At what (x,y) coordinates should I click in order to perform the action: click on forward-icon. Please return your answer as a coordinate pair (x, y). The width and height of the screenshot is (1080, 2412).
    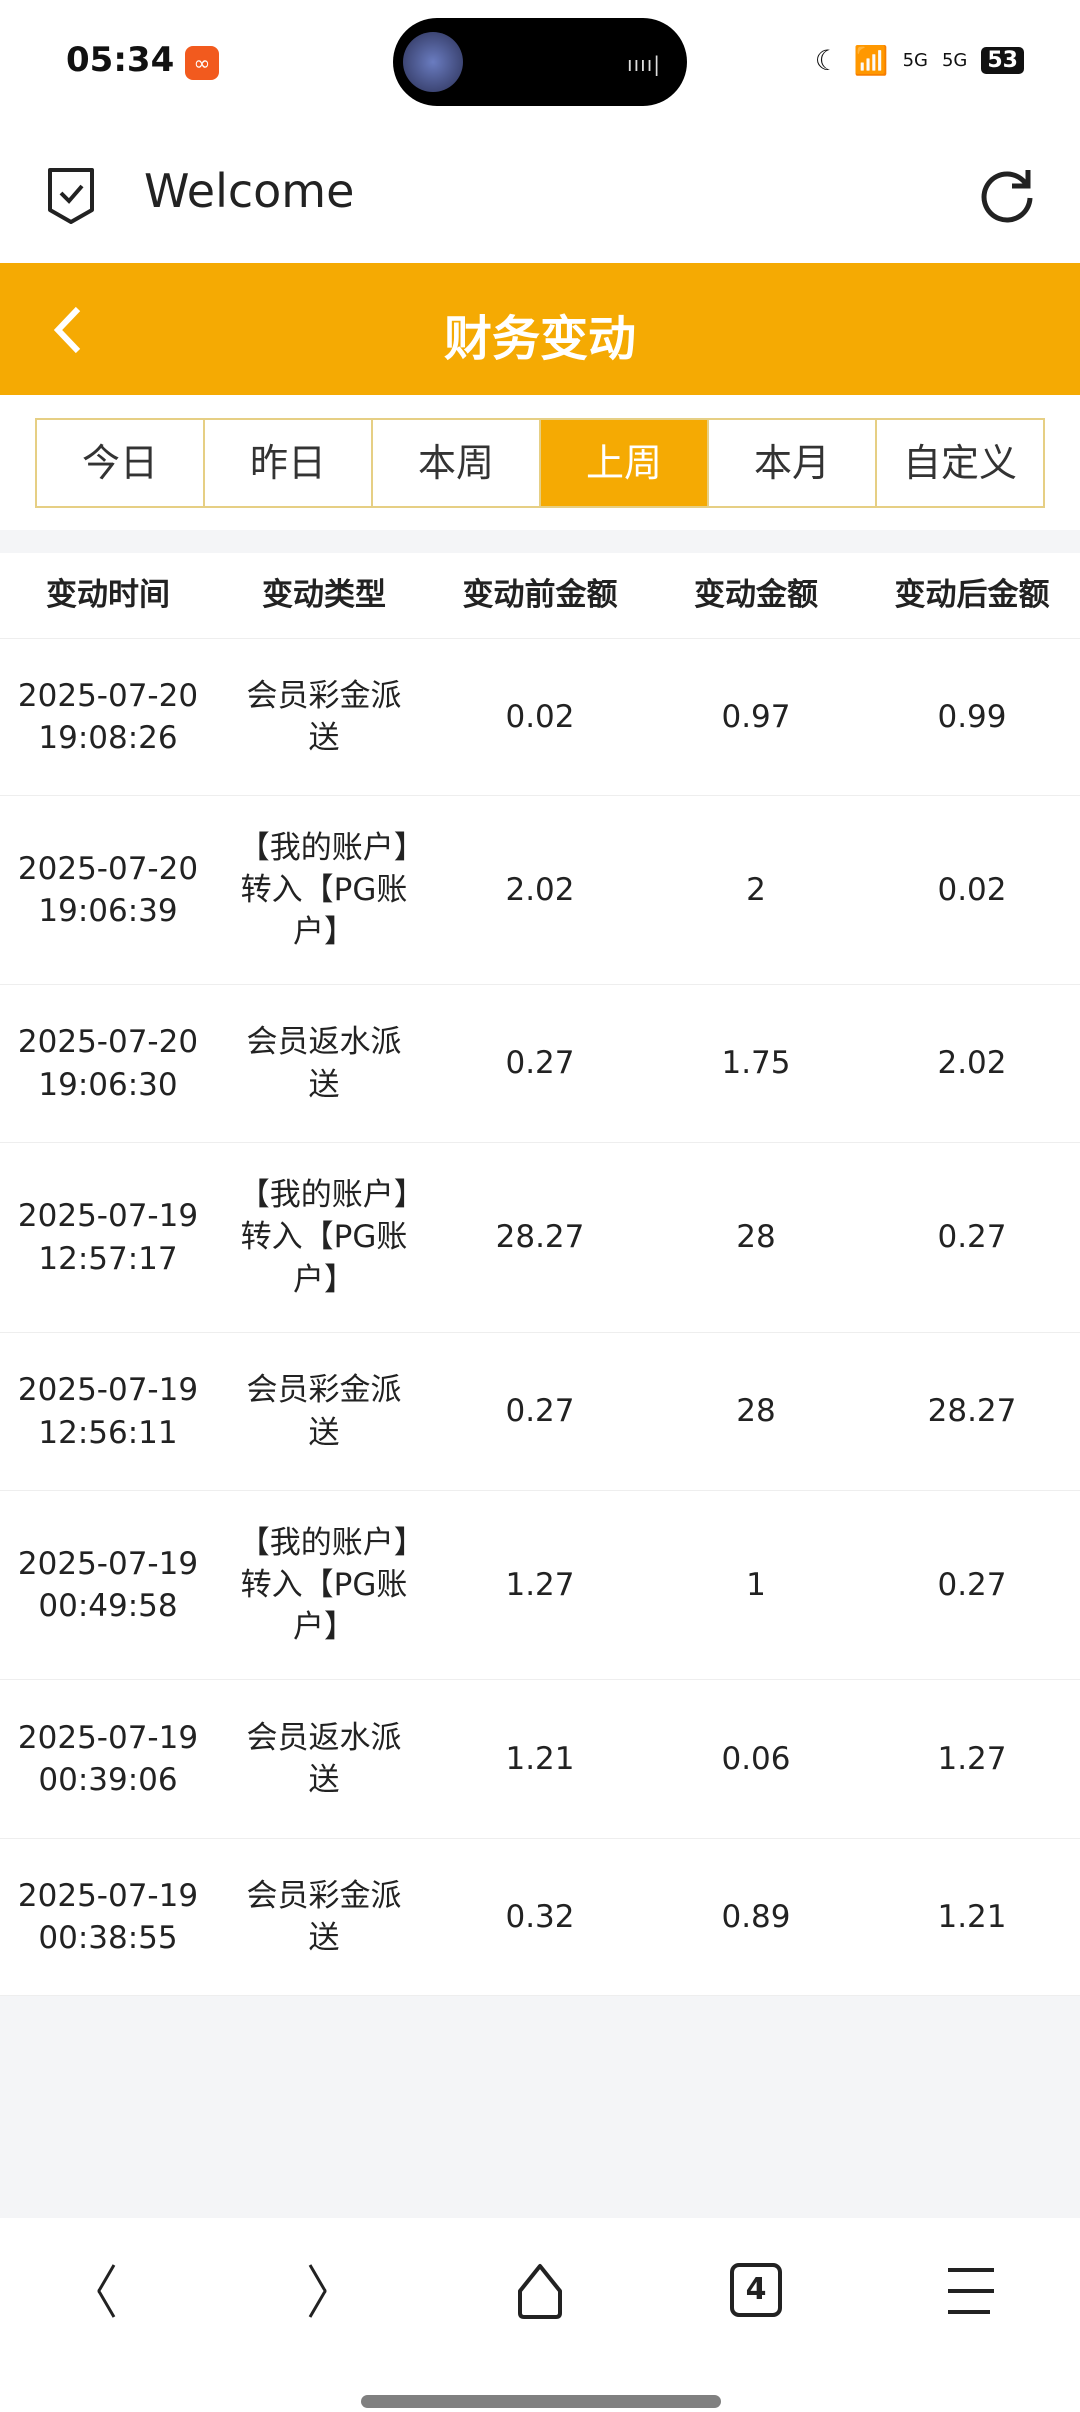
    Looking at the image, I should click on (317, 2291).